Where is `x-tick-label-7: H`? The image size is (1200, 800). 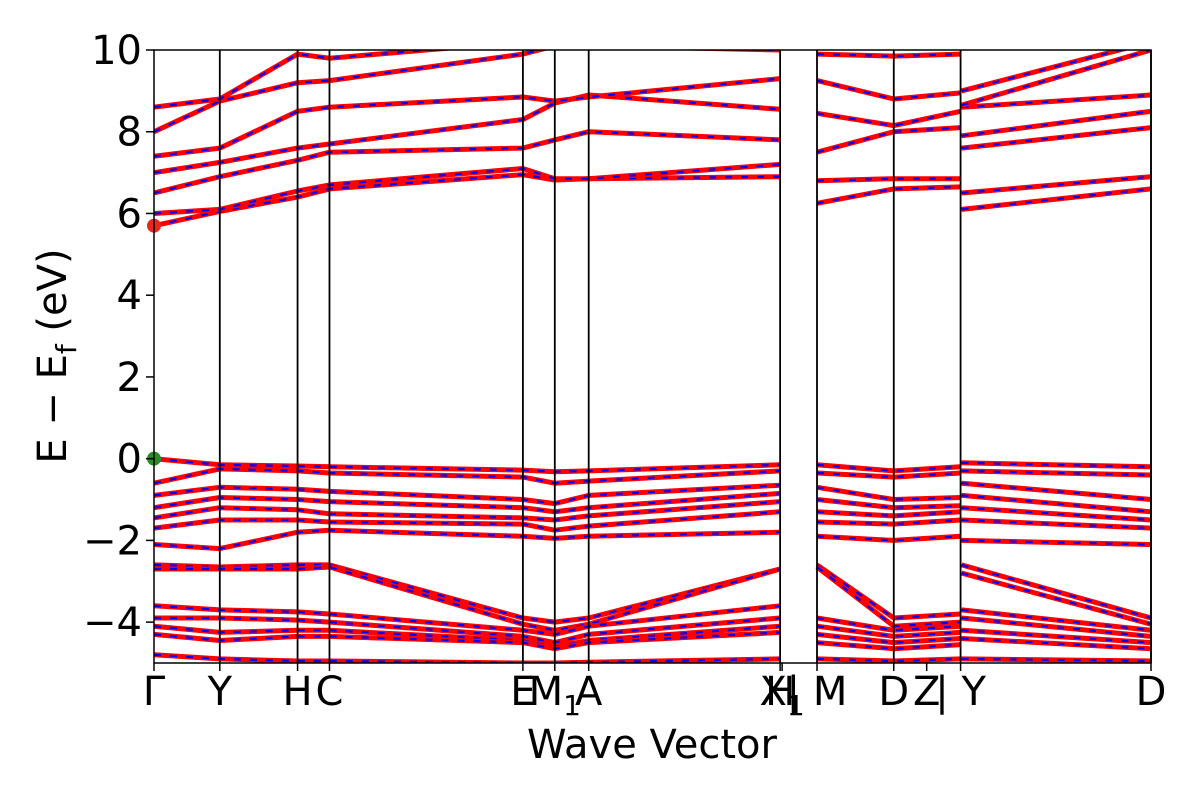
x-tick-label-7: H is located at coordinates (780, 692).